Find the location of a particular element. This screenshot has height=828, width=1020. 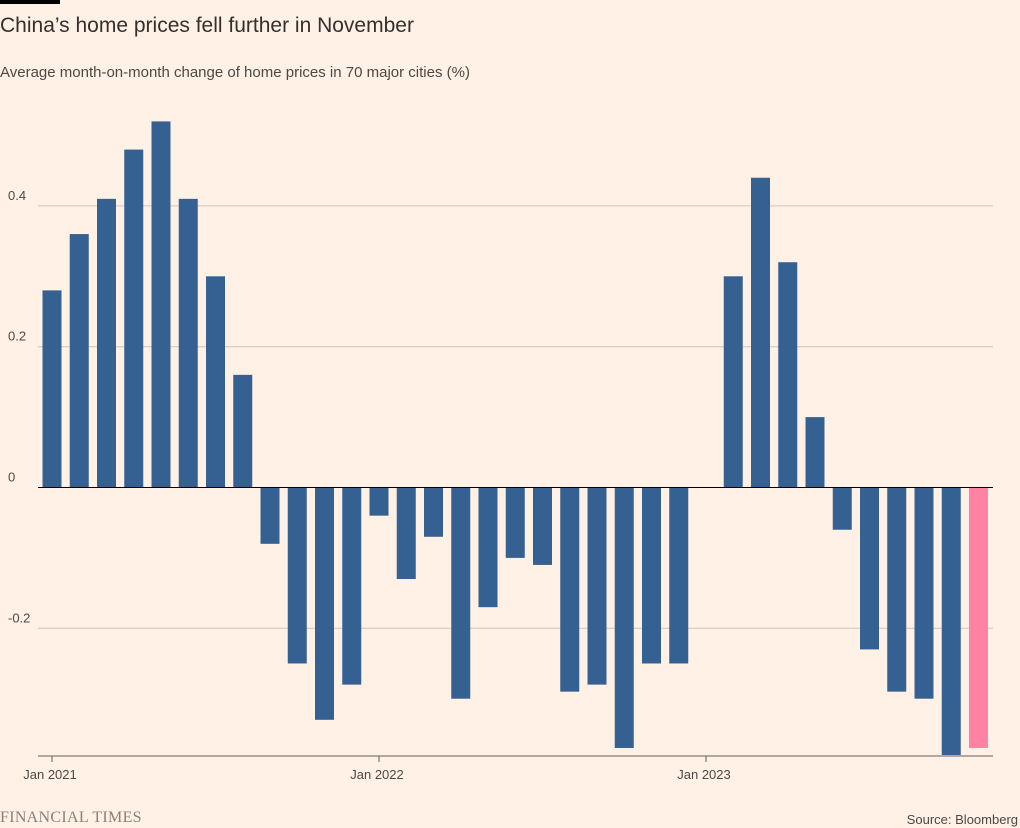

x-tick-label: Jan 2022 is located at coordinates (377, 774).